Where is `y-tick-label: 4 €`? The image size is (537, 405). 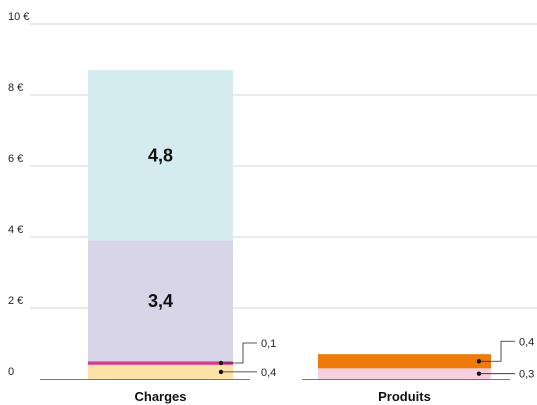
y-tick-label: 4 € is located at coordinates (15, 230).